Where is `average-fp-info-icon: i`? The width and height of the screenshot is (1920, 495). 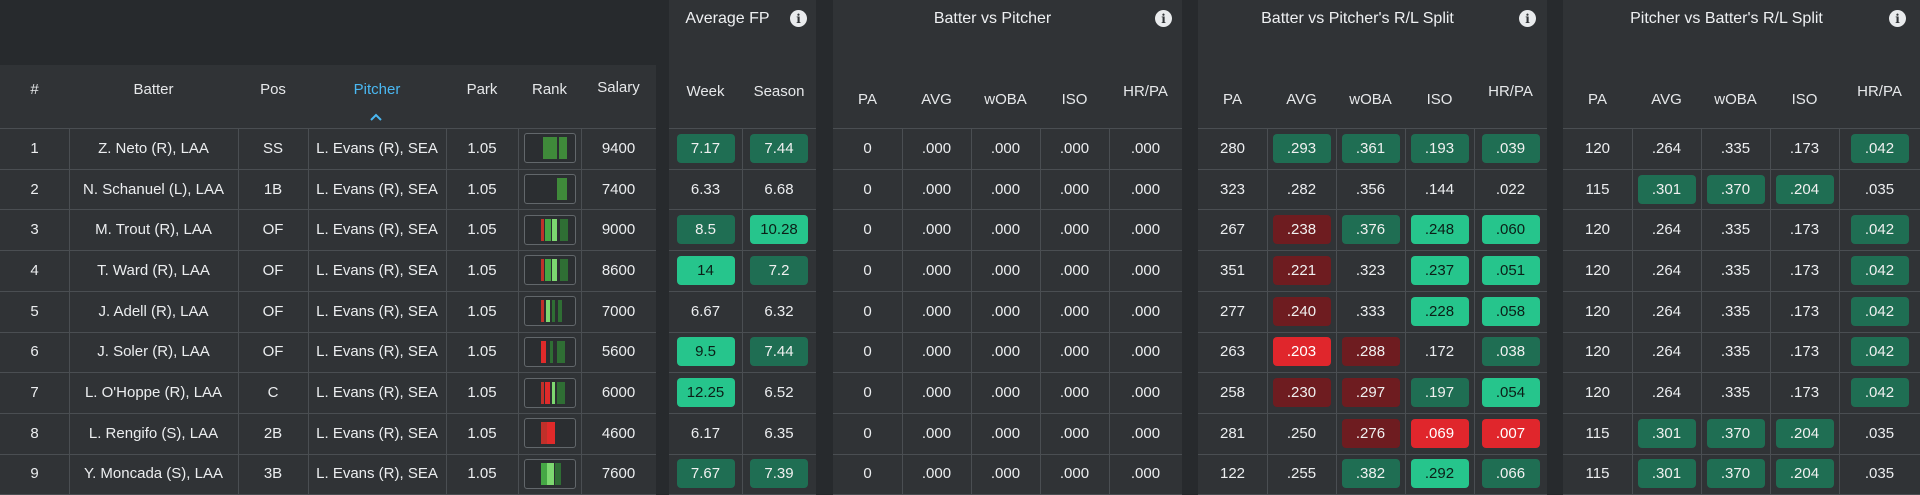
average-fp-info-icon: i is located at coordinates (798, 18).